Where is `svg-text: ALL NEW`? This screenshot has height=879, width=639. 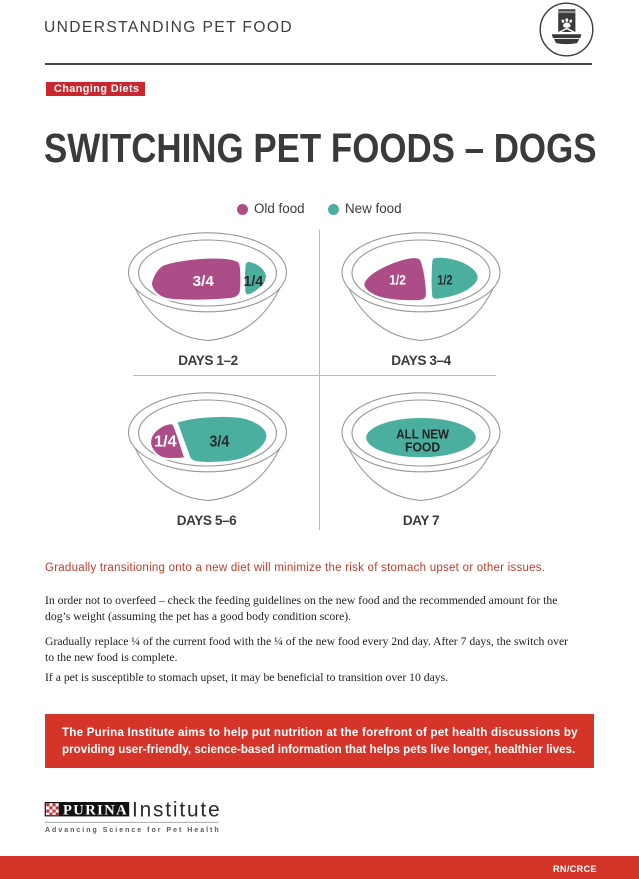
svg-text: ALL NEW is located at coordinates (422, 434).